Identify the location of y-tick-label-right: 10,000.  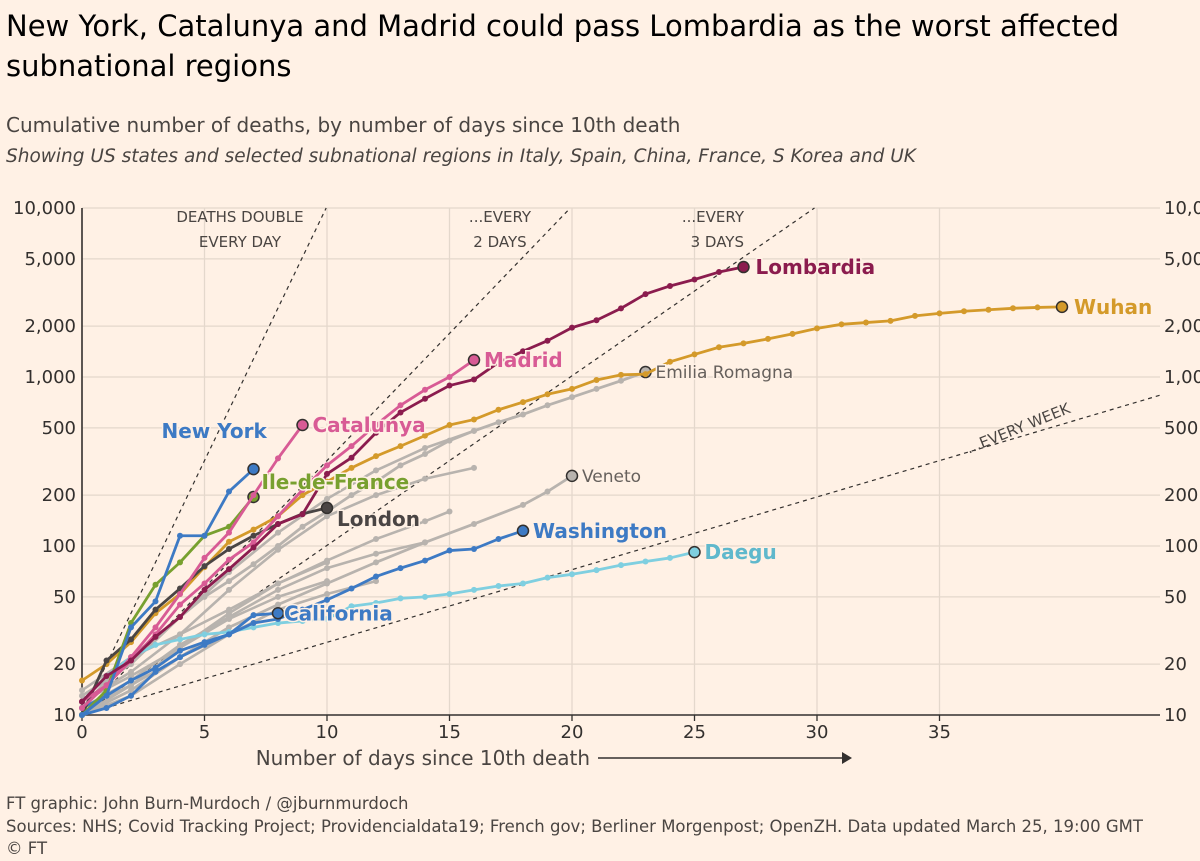
(1182, 208).